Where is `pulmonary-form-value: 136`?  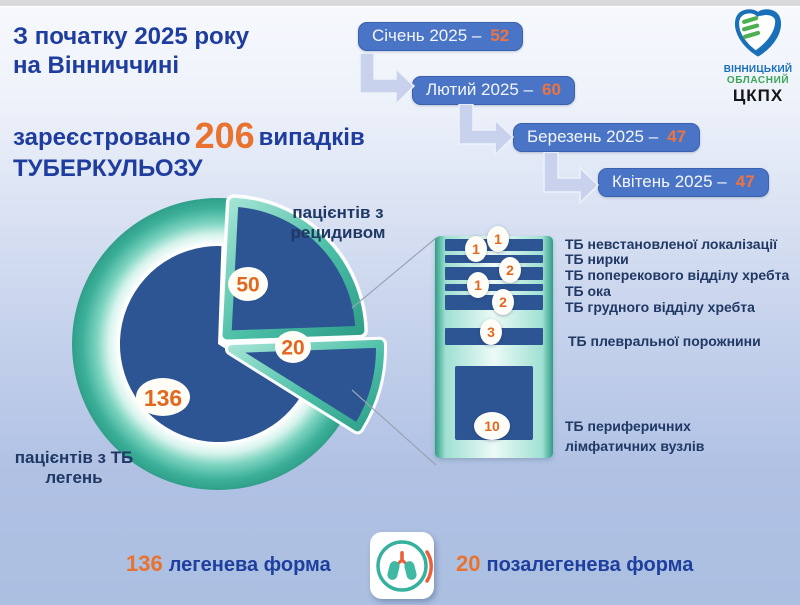
pulmonary-form-value: 136 is located at coordinates (144, 563).